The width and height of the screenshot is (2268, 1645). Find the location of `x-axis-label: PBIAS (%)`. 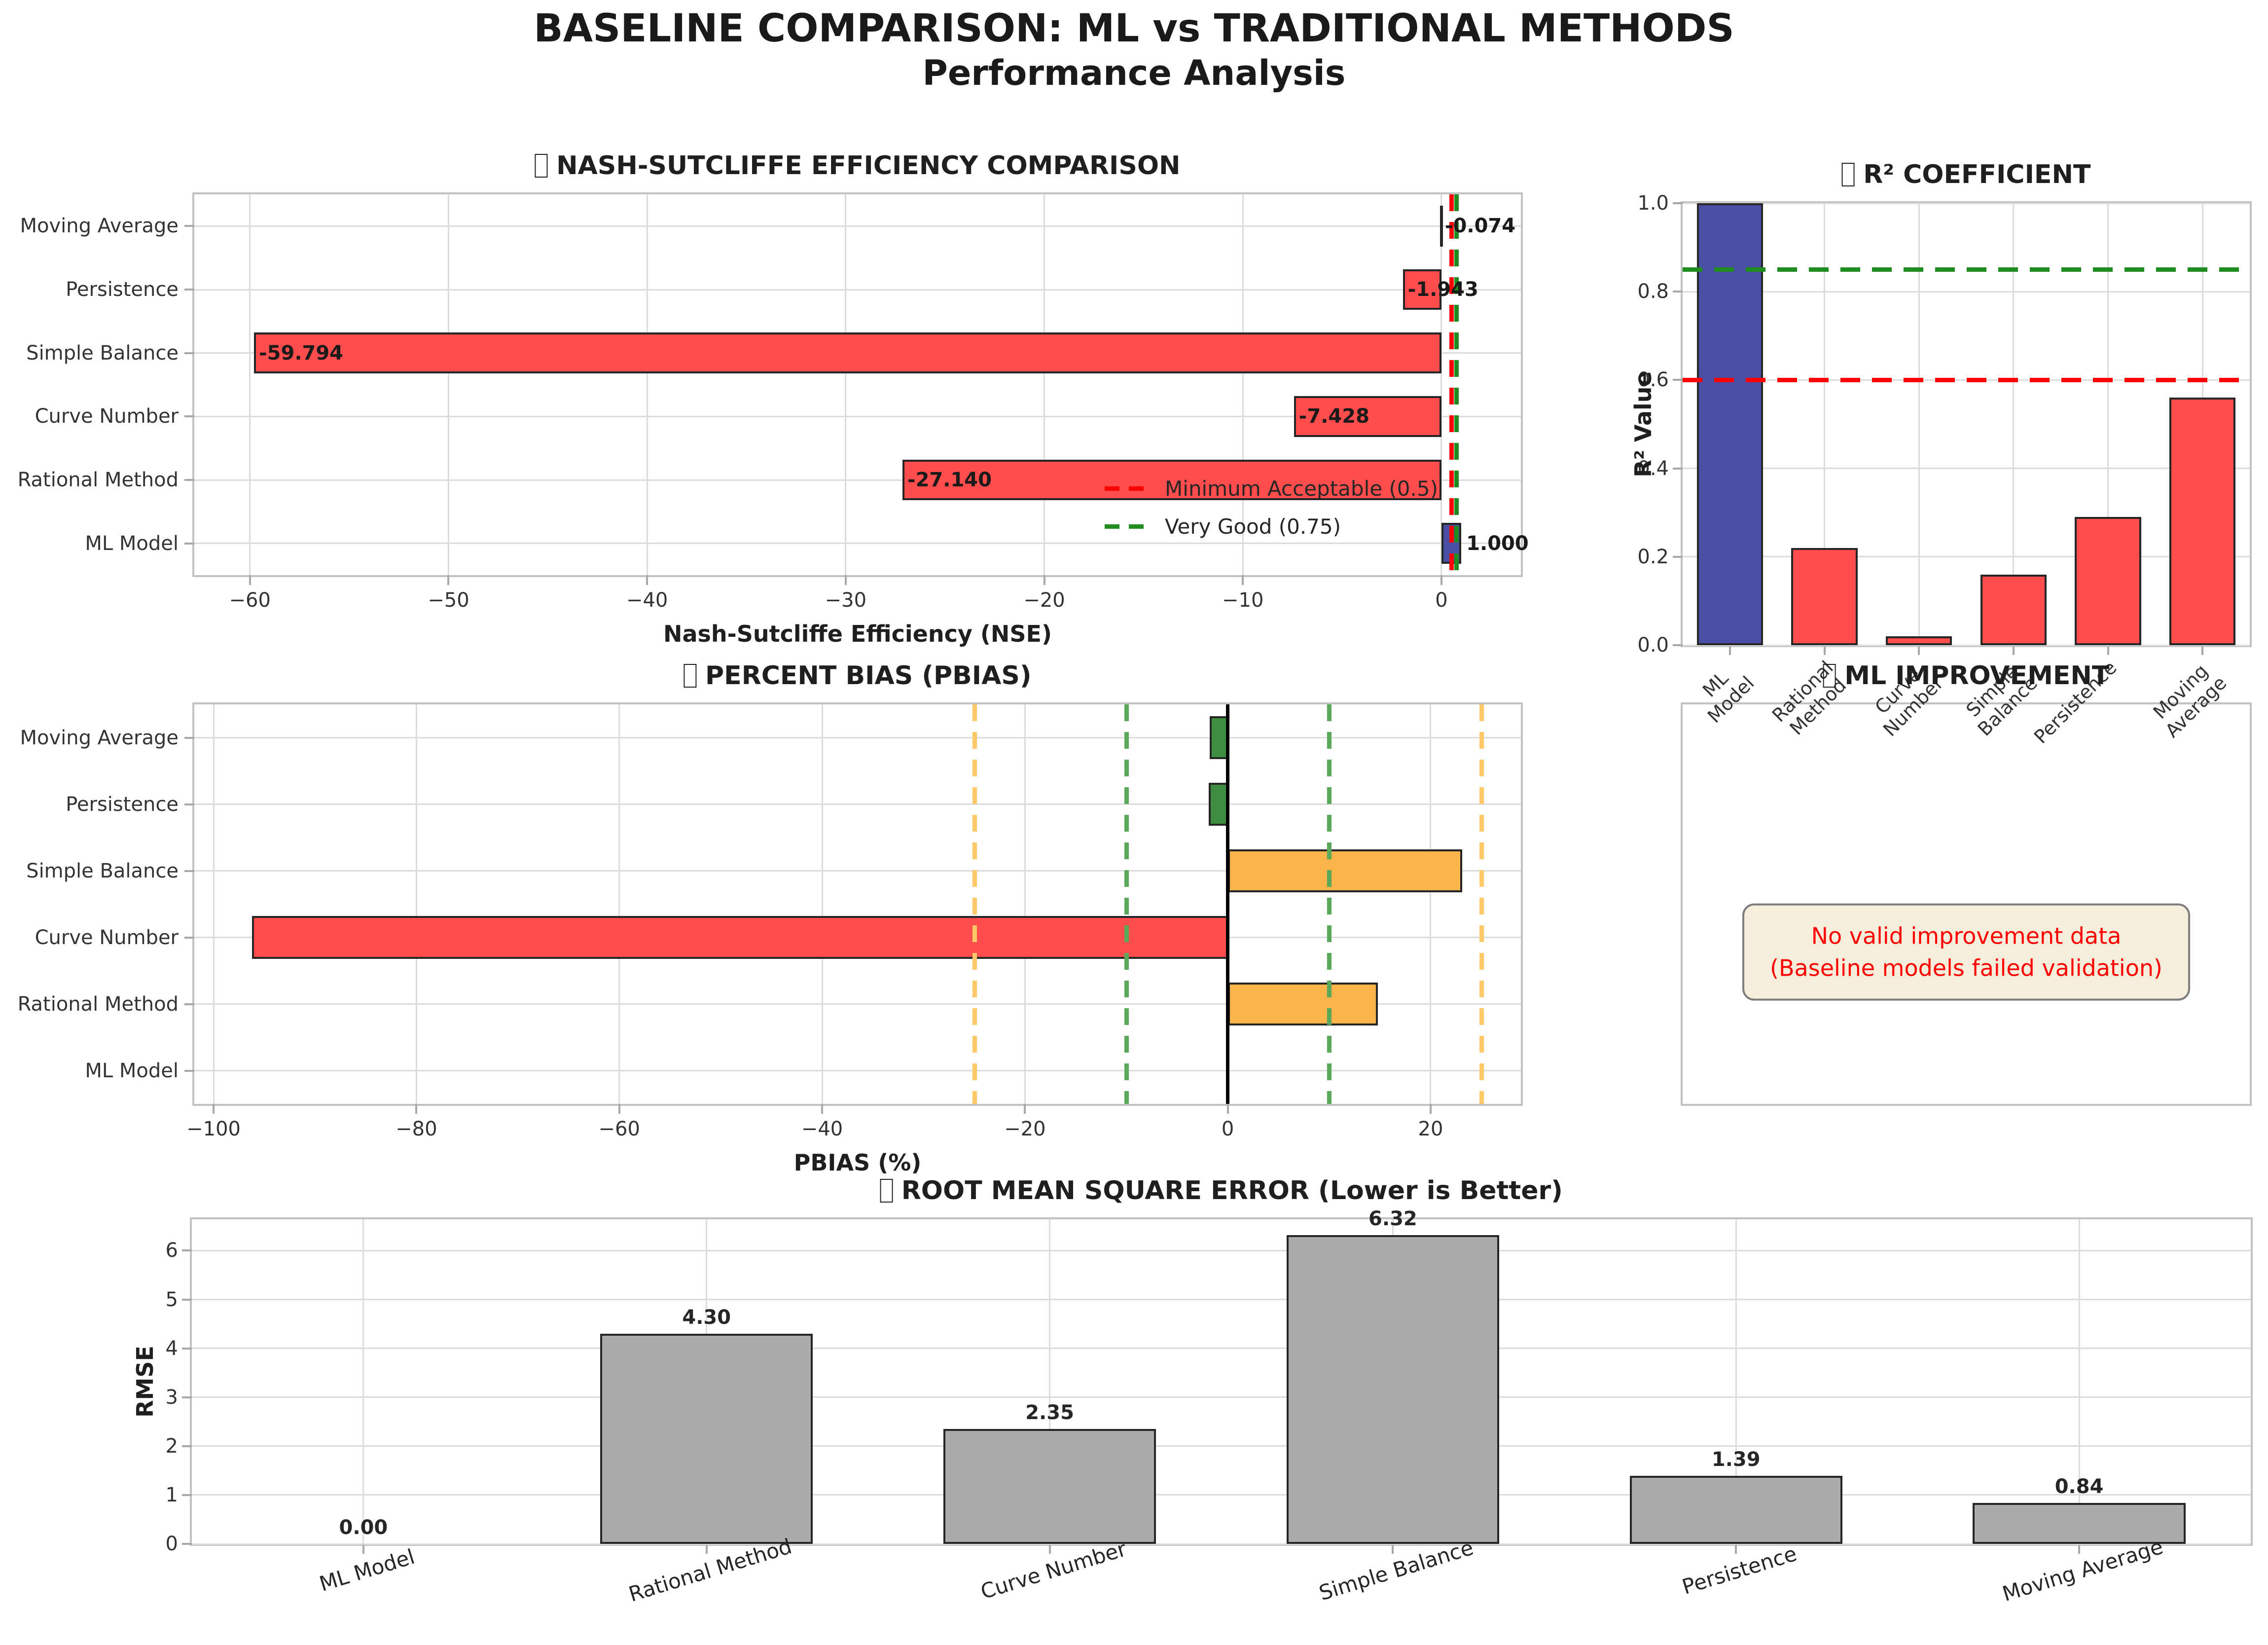

x-axis-label: PBIAS (%) is located at coordinates (857, 1162).